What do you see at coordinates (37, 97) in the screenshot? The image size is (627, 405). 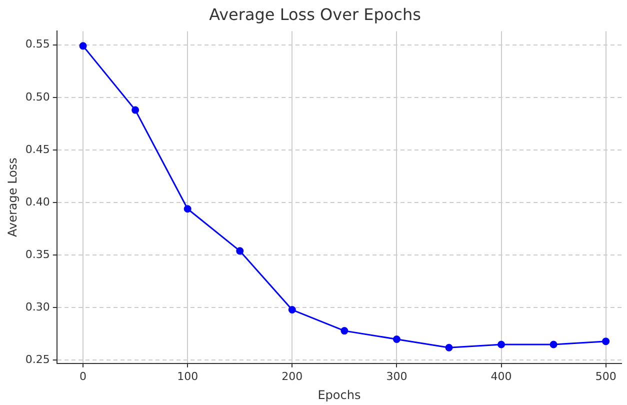 I see `y-tick-label: 0.50` at bounding box center [37, 97].